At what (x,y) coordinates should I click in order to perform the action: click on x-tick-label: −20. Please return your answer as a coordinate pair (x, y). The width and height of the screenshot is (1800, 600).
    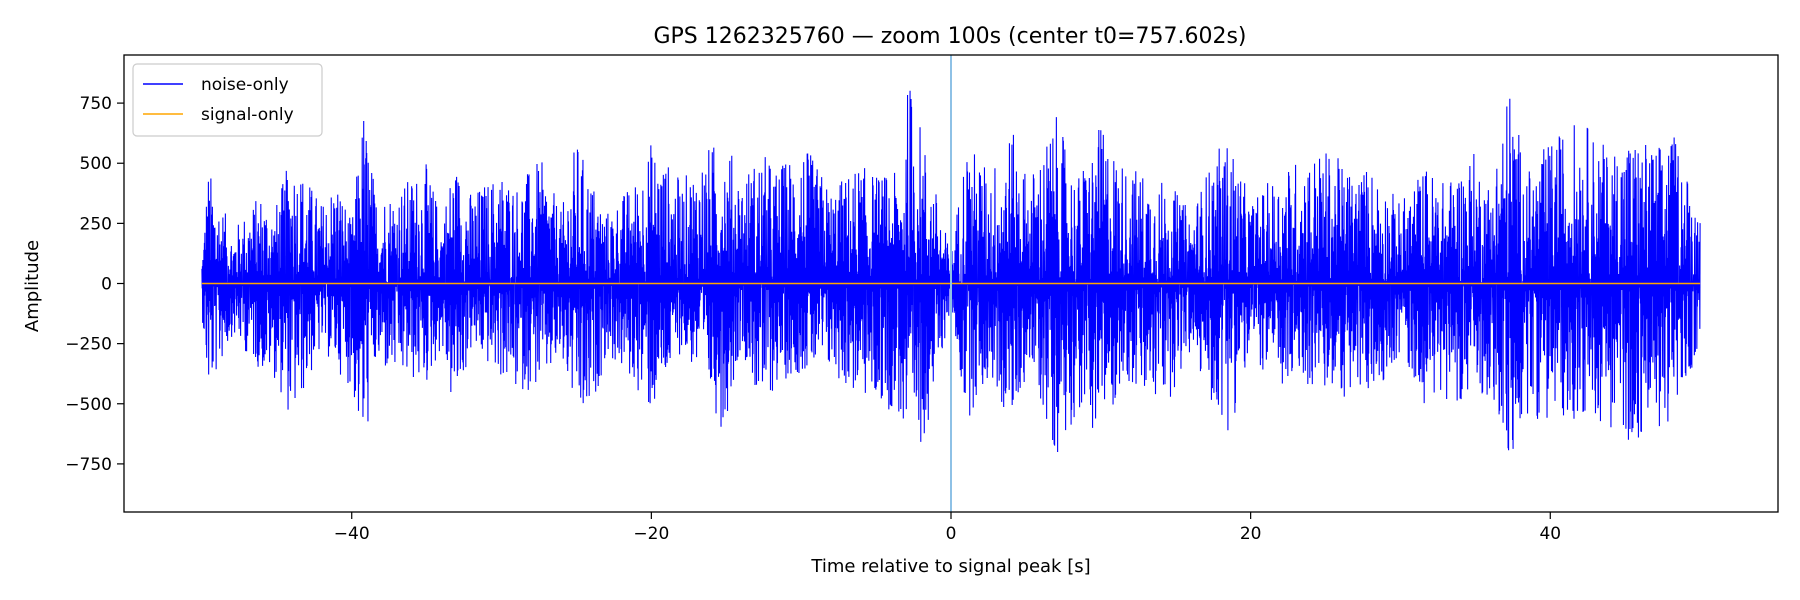
    Looking at the image, I should click on (651, 534).